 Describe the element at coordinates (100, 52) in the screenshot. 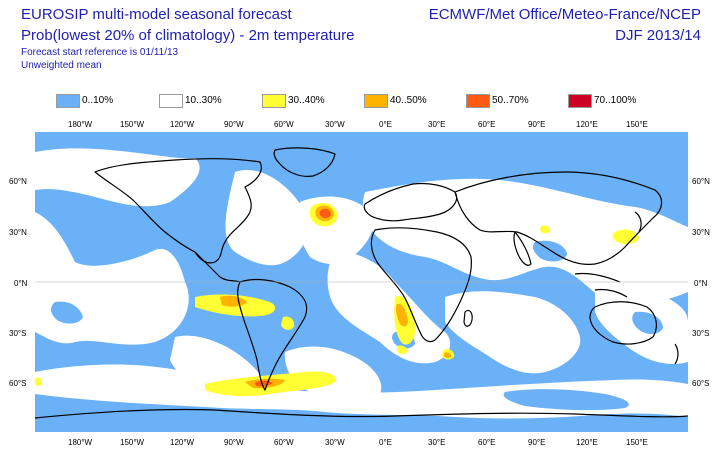

I see `forecast-start-reference: Forecast start reference is 01/11/13` at that location.